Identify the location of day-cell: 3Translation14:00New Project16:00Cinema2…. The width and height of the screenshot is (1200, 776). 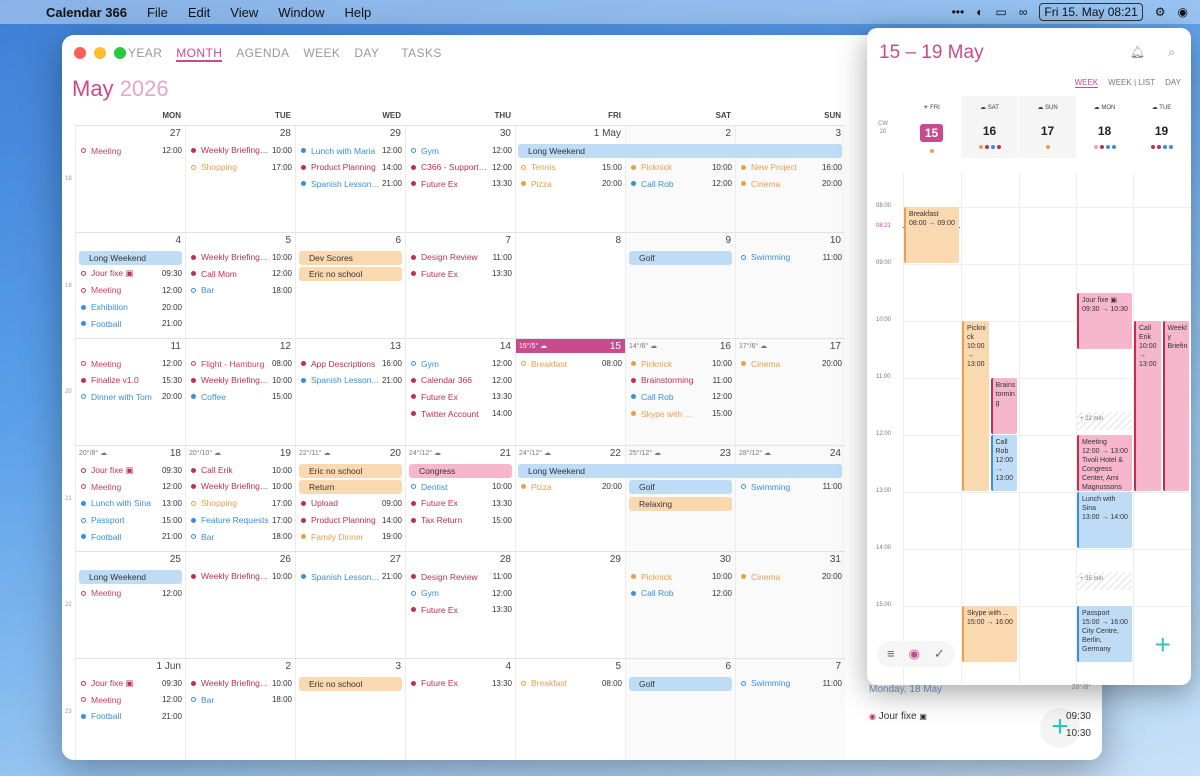
(790, 179).